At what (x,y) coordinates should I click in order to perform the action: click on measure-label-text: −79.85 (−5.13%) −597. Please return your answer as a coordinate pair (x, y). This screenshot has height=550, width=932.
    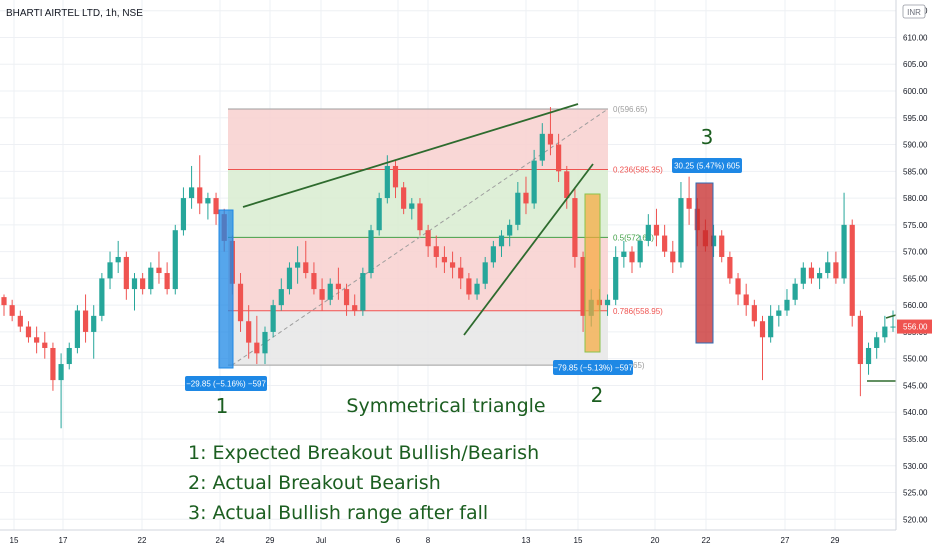
    Looking at the image, I should click on (593, 368).